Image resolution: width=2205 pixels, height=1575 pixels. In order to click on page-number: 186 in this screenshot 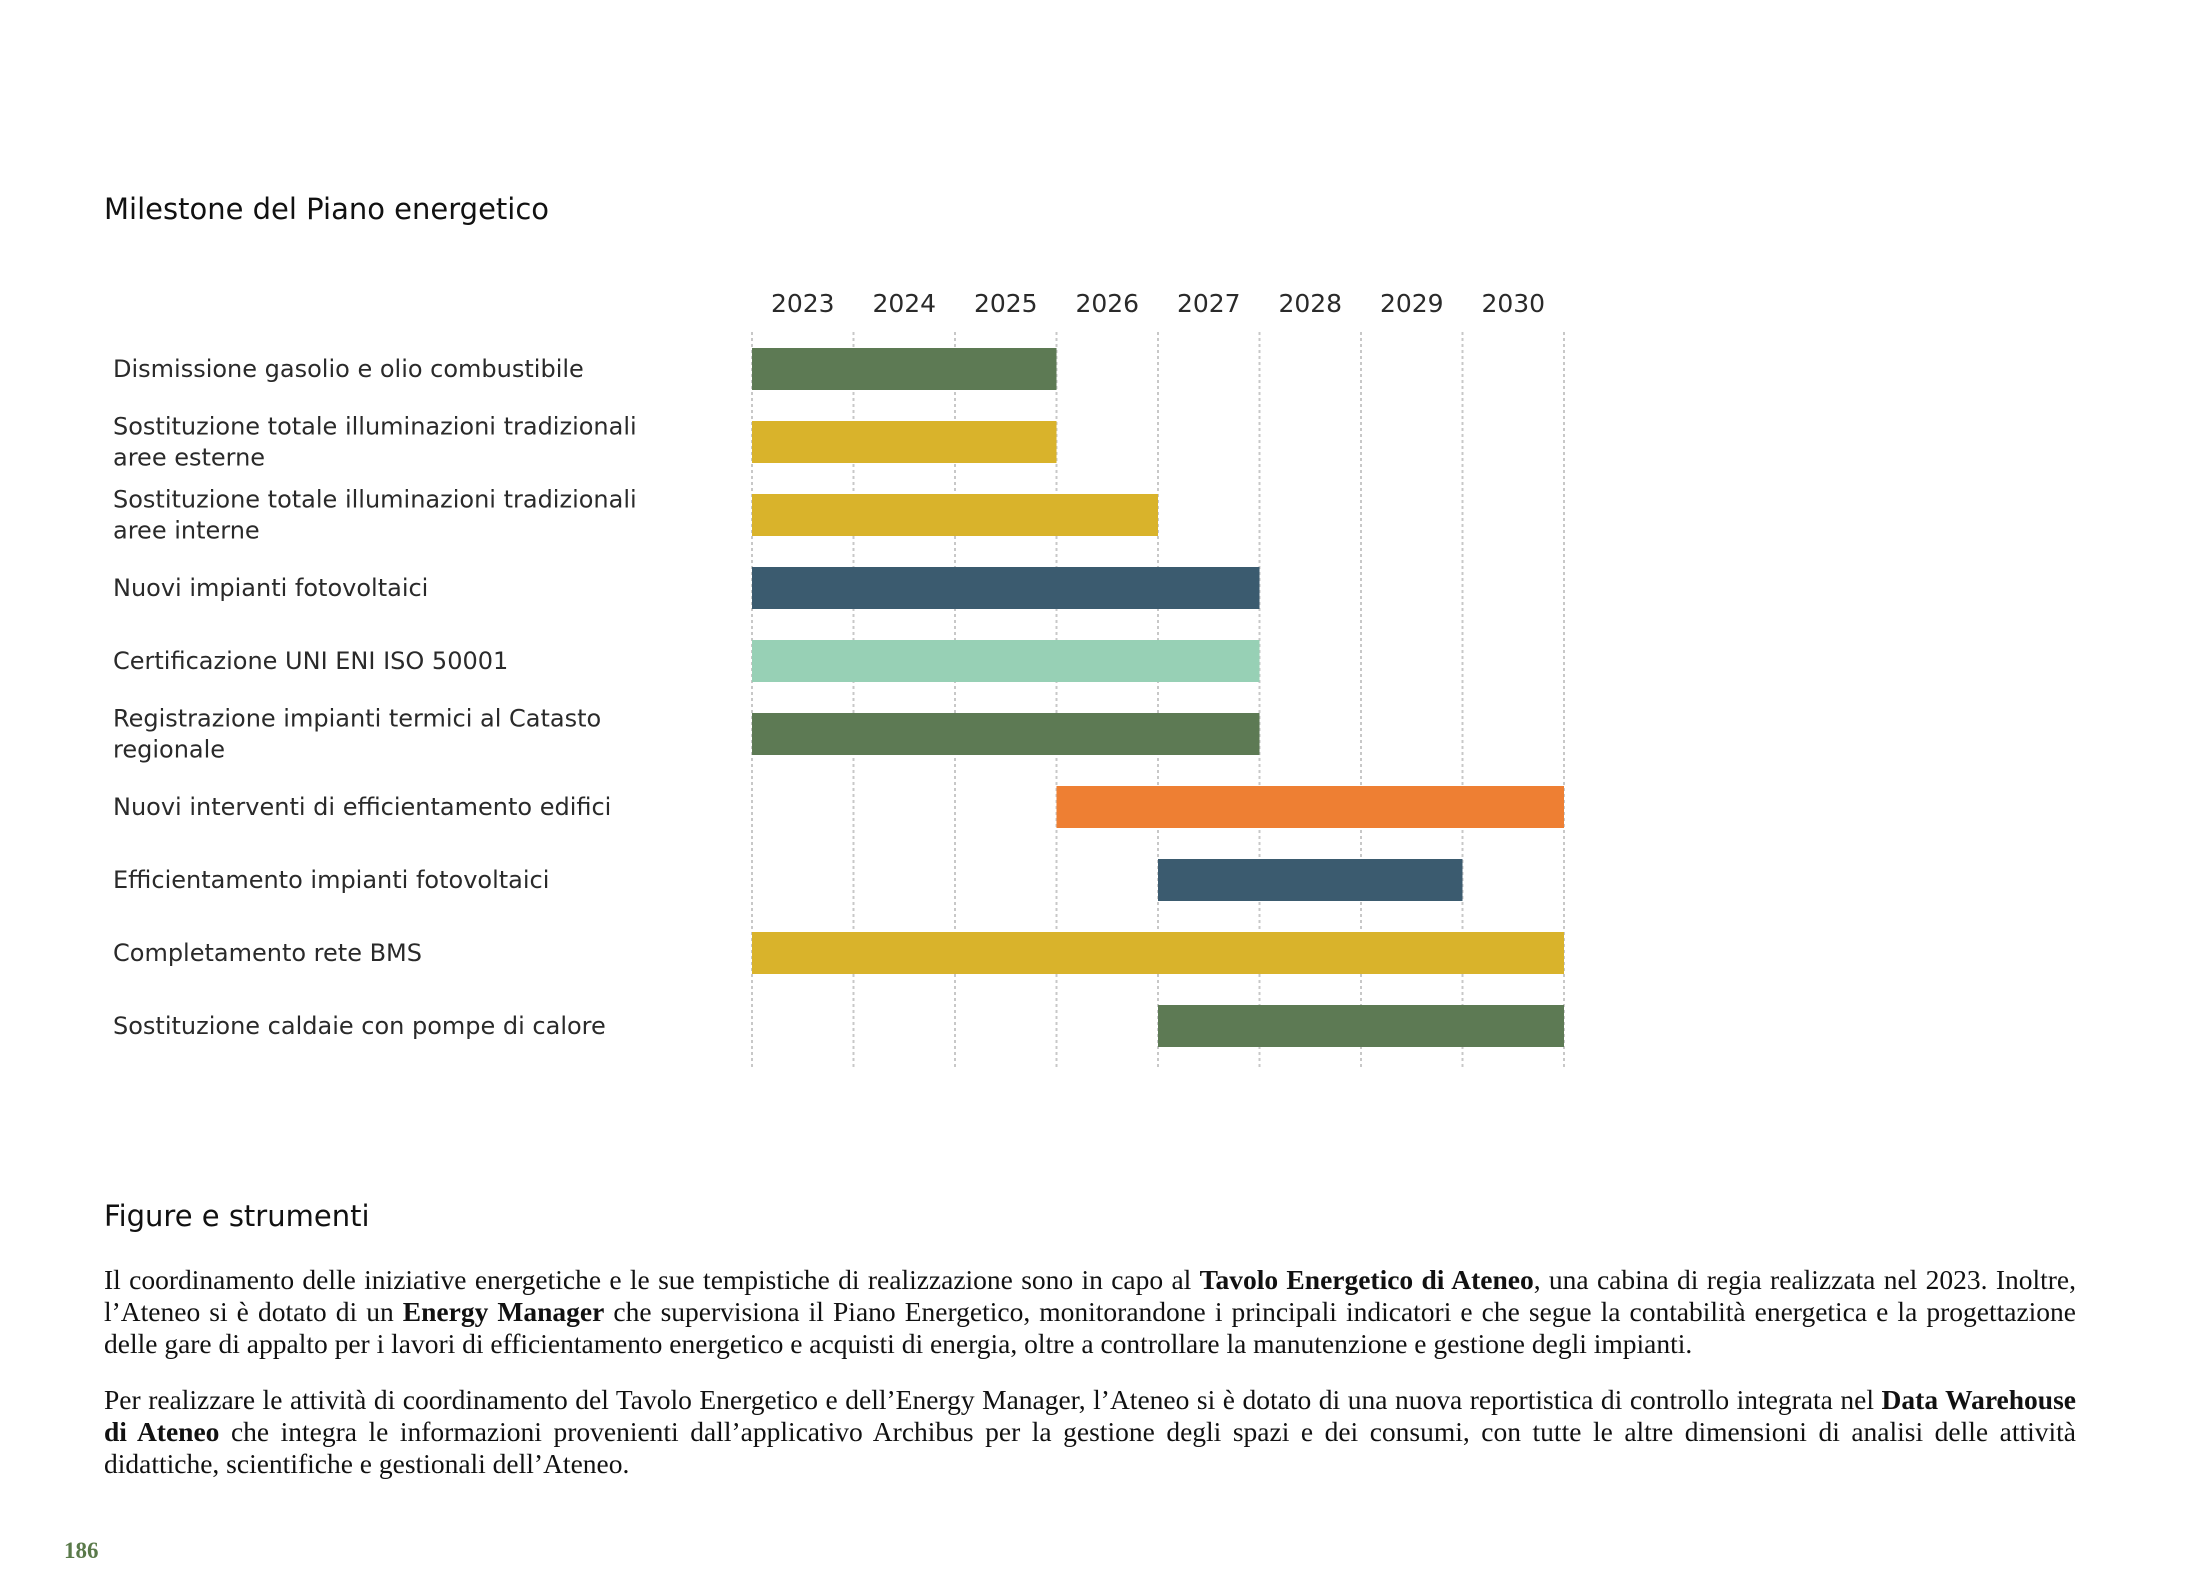, I will do `click(81, 1550)`.